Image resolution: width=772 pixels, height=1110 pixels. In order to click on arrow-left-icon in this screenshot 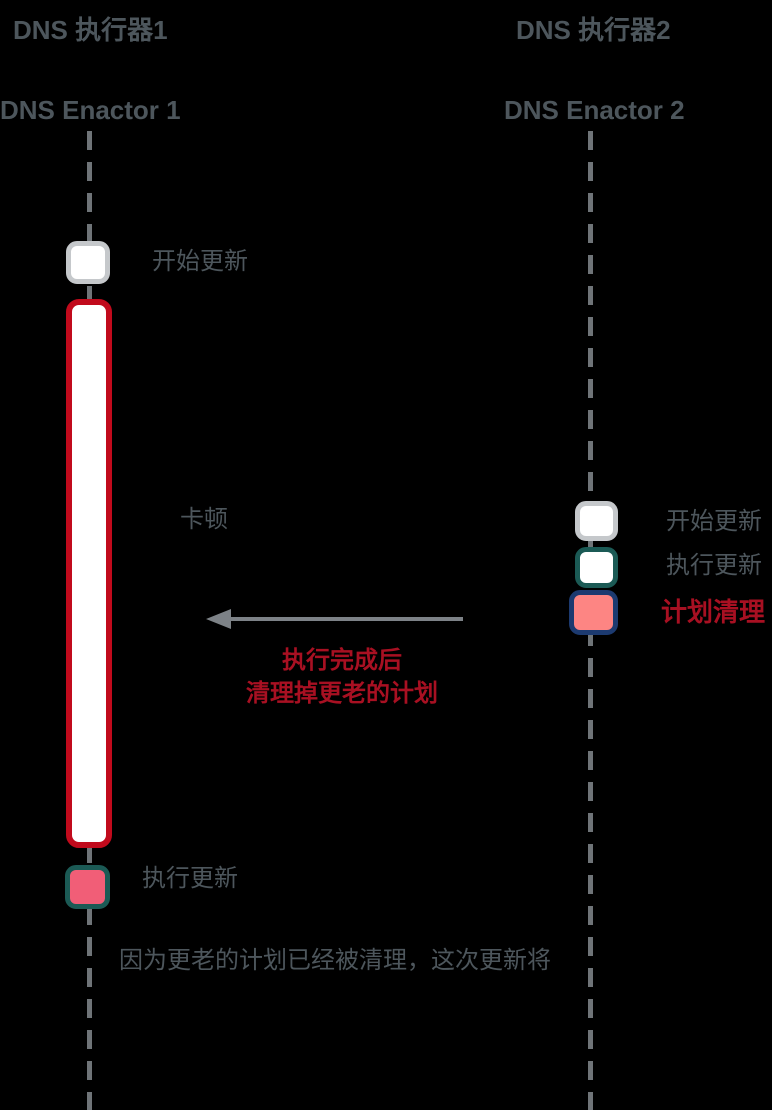, I will do `click(218, 619)`.